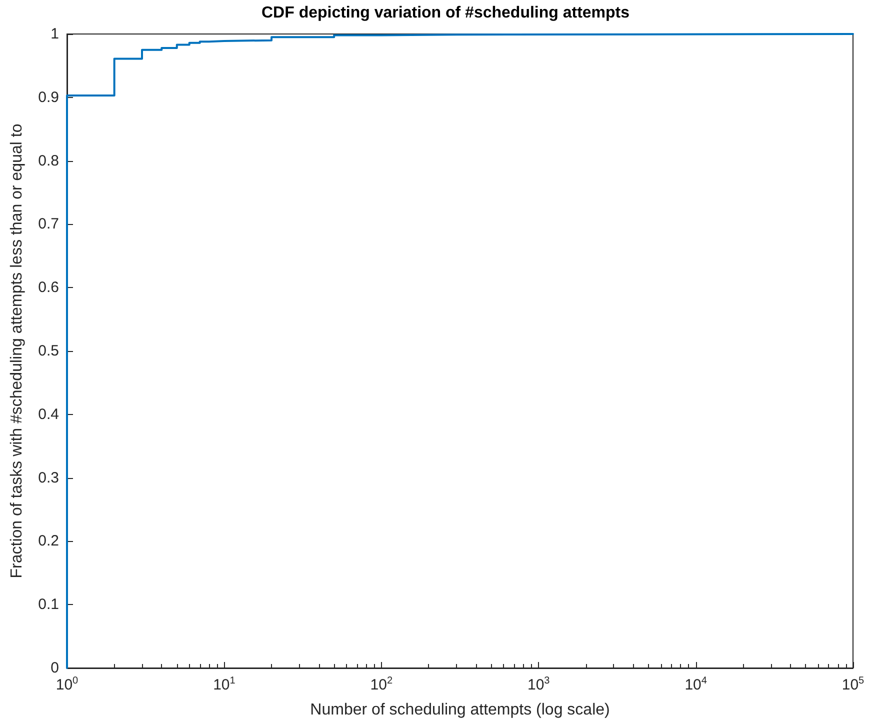 This screenshot has width=891, height=725. I want to click on y-tick-label: 0.6, so click(48, 287).